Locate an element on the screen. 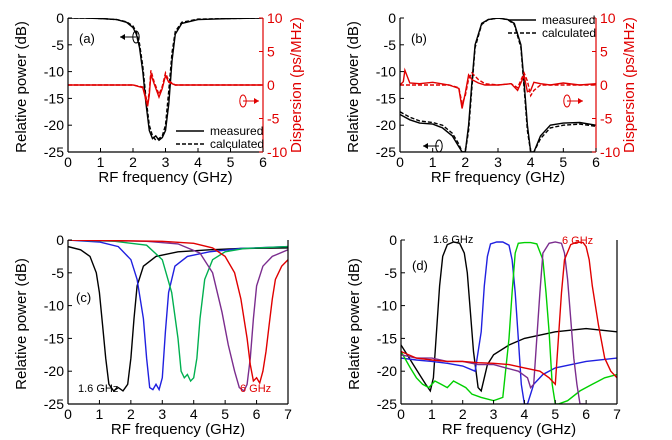 The height and width of the screenshot is (440, 672). panel-label: (a) is located at coordinates (87, 38).